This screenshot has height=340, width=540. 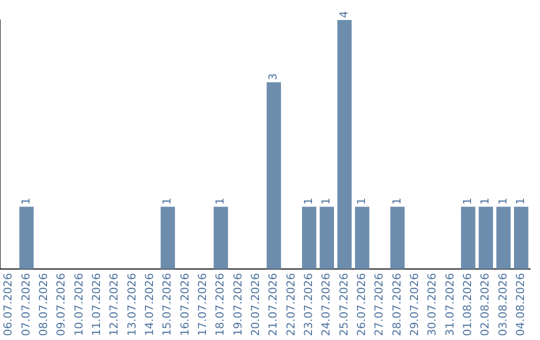 What do you see at coordinates (309, 304) in the screenshot?
I see `x-tick-label: 23.07.2026` at bounding box center [309, 304].